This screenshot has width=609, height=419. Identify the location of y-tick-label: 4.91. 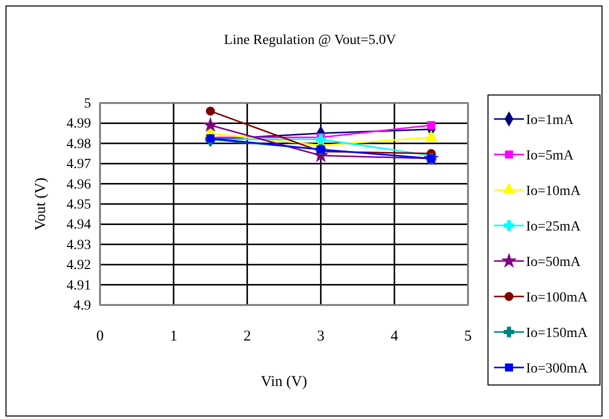
(78, 286).